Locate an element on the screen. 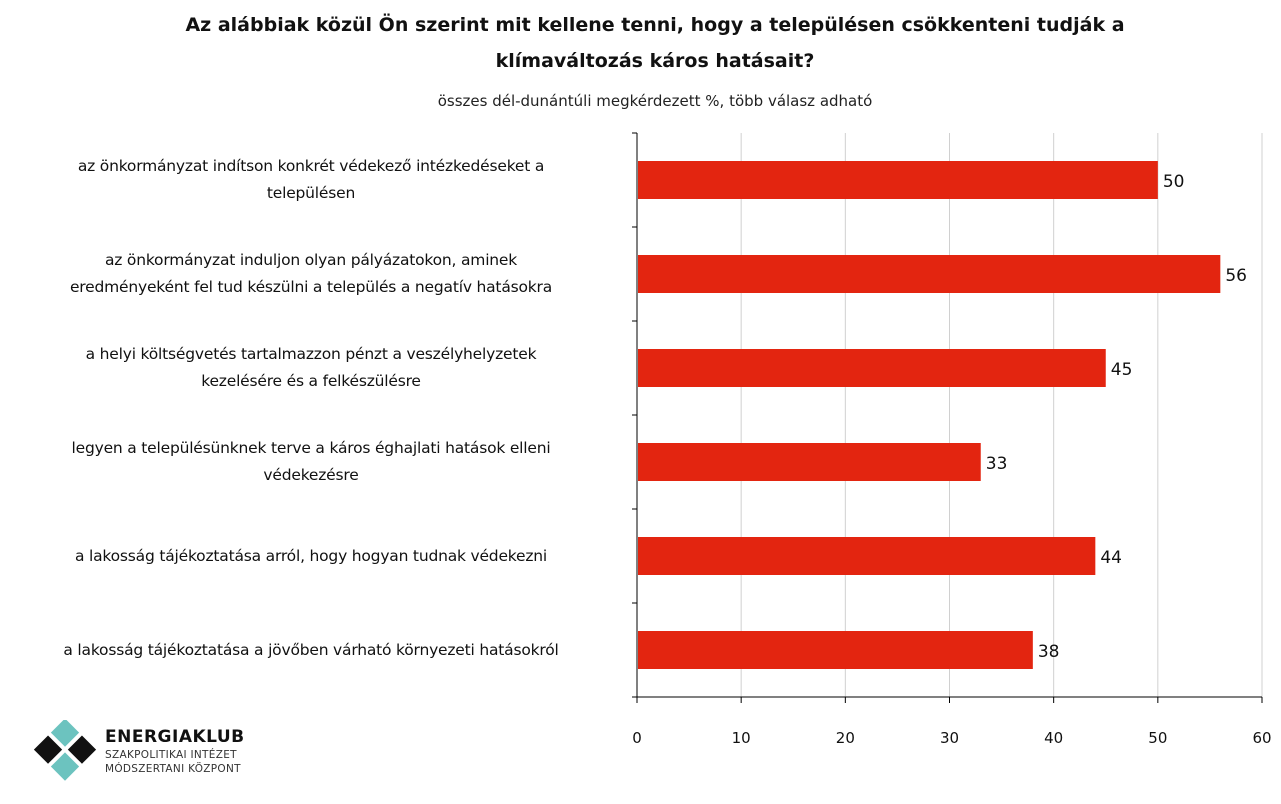  category-label-line: kezelésére és a felkészülésre is located at coordinates (311, 381).